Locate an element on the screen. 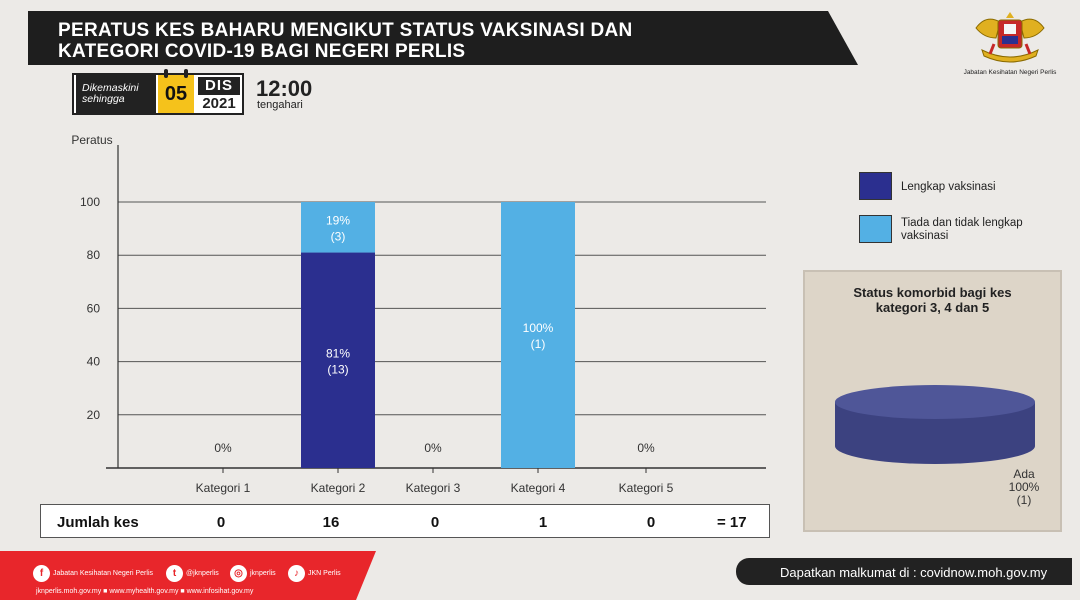 The width and height of the screenshot is (1080, 600). y-tick-label: 80 is located at coordinates (94, 255).